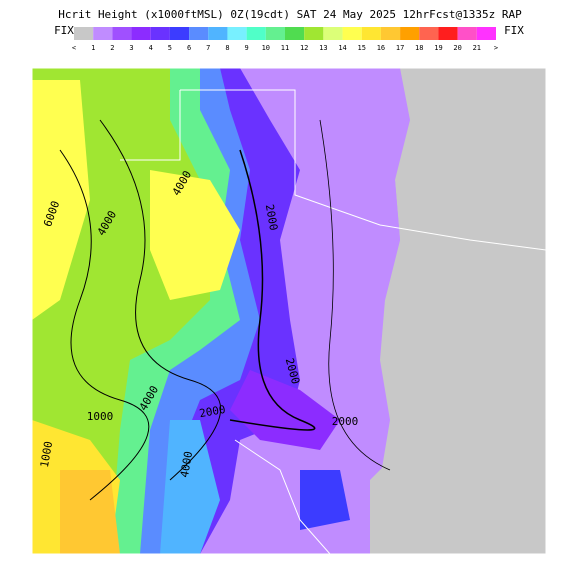 The image size is (579, 579). What do you see at coordinates (477, 48) in the screenshot?
I see `legend-tick: 21` at bounding box center [477, 48].